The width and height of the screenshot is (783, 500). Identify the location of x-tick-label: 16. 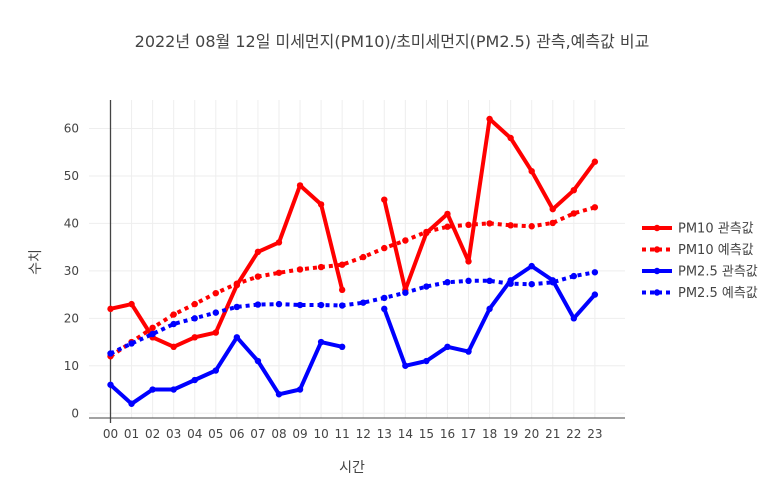
(447, 434).